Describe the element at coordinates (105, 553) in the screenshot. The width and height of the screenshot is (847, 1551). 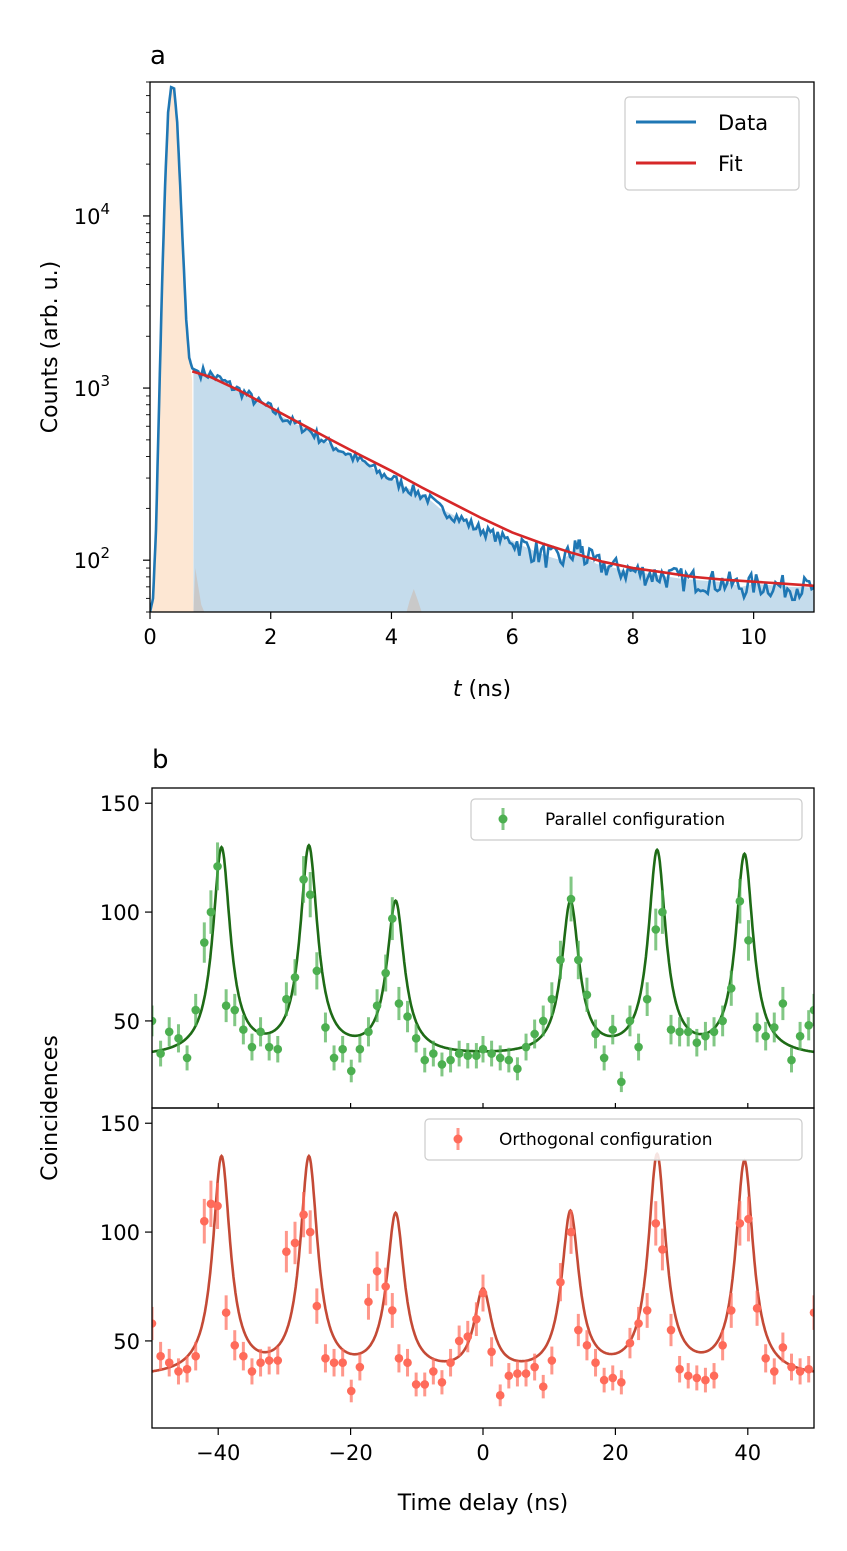
I see `y-tick-exponent: 2` at that location.